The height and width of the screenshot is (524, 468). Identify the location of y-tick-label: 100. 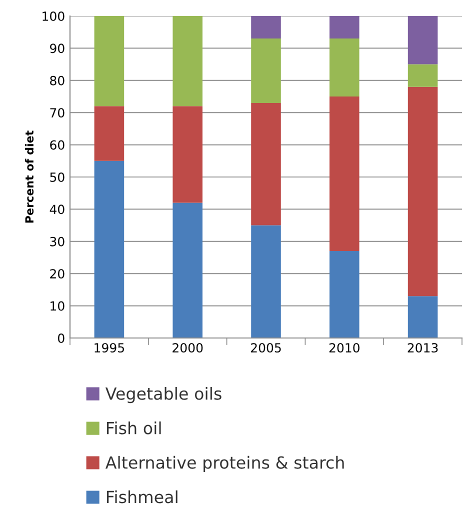
(53, 16).